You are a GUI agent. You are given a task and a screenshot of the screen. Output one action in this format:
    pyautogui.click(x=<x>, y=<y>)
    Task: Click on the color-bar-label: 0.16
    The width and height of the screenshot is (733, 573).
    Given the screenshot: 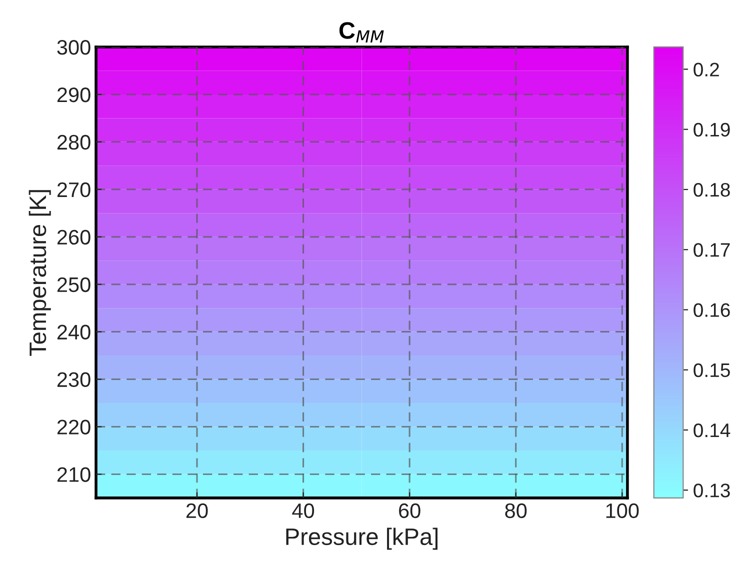 What is the action you would take?
    pyautogui.click(x=712, y=310)
    